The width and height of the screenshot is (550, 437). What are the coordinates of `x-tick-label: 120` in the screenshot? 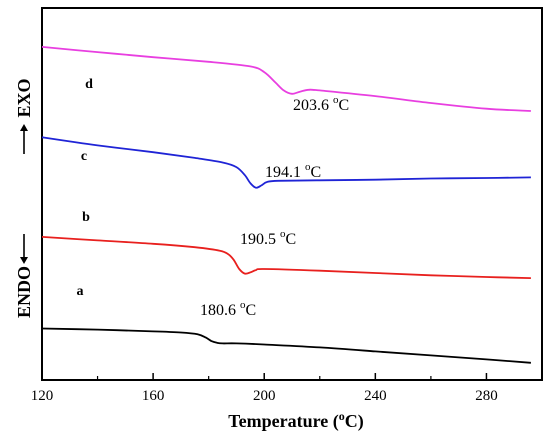 It's located at (42, 396).